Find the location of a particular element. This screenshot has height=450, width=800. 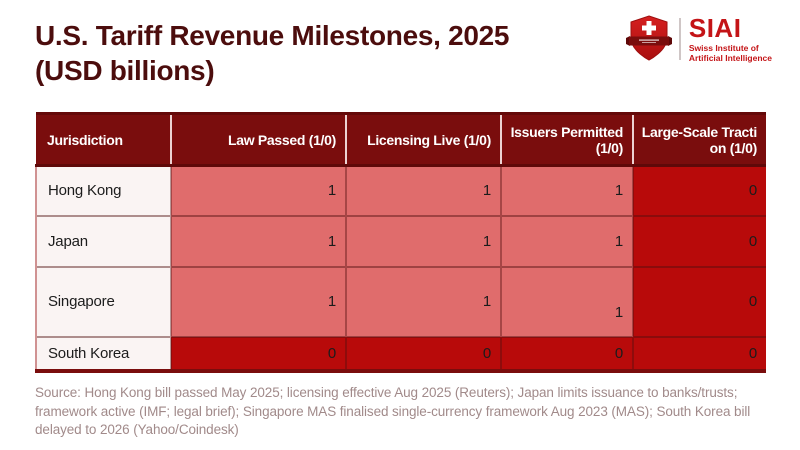

jurisdiction-cell: Japan is located at coordinates (103, 240).